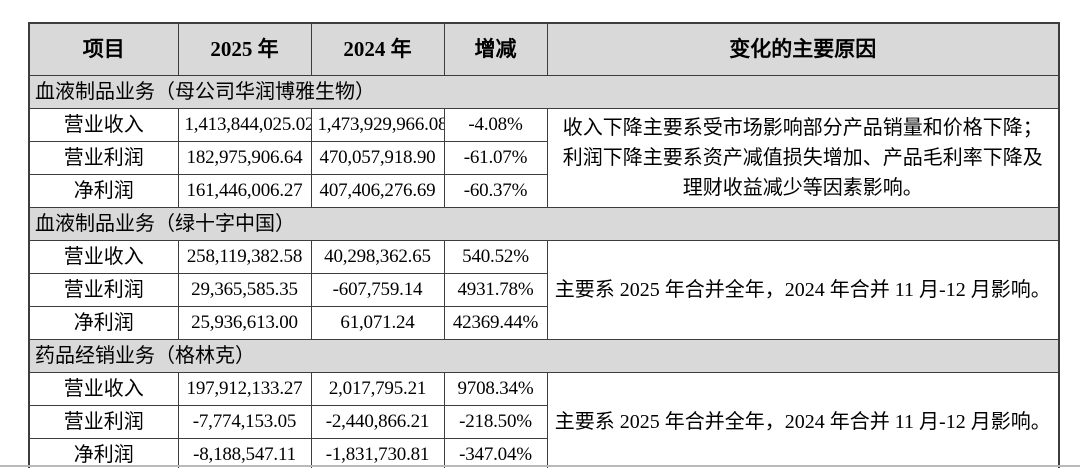 The width and height of the screenshot is (1080, 468). Describe the element at coordinates (244, 190) in the screenshot. I see `value-2025: 161,446,006.27` at that location.